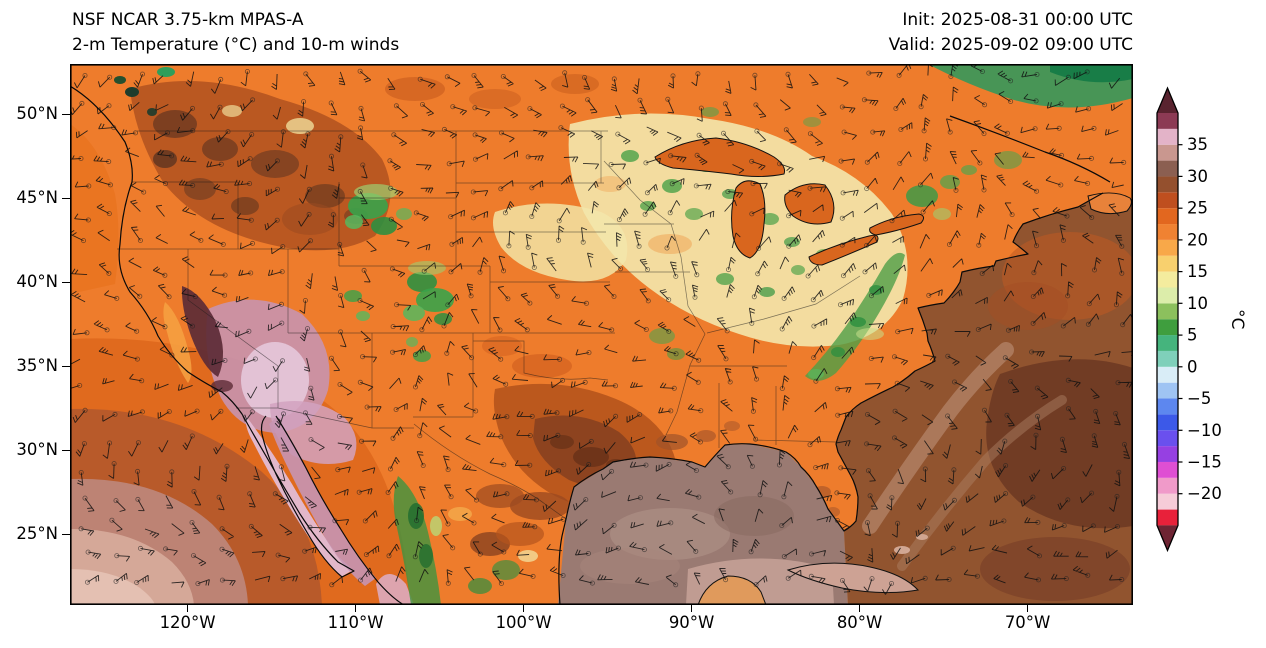  What do you see at coordinates (789, 201) in the screenshot?
I see `great-lakes-layer` at bounding box center [789, 201].